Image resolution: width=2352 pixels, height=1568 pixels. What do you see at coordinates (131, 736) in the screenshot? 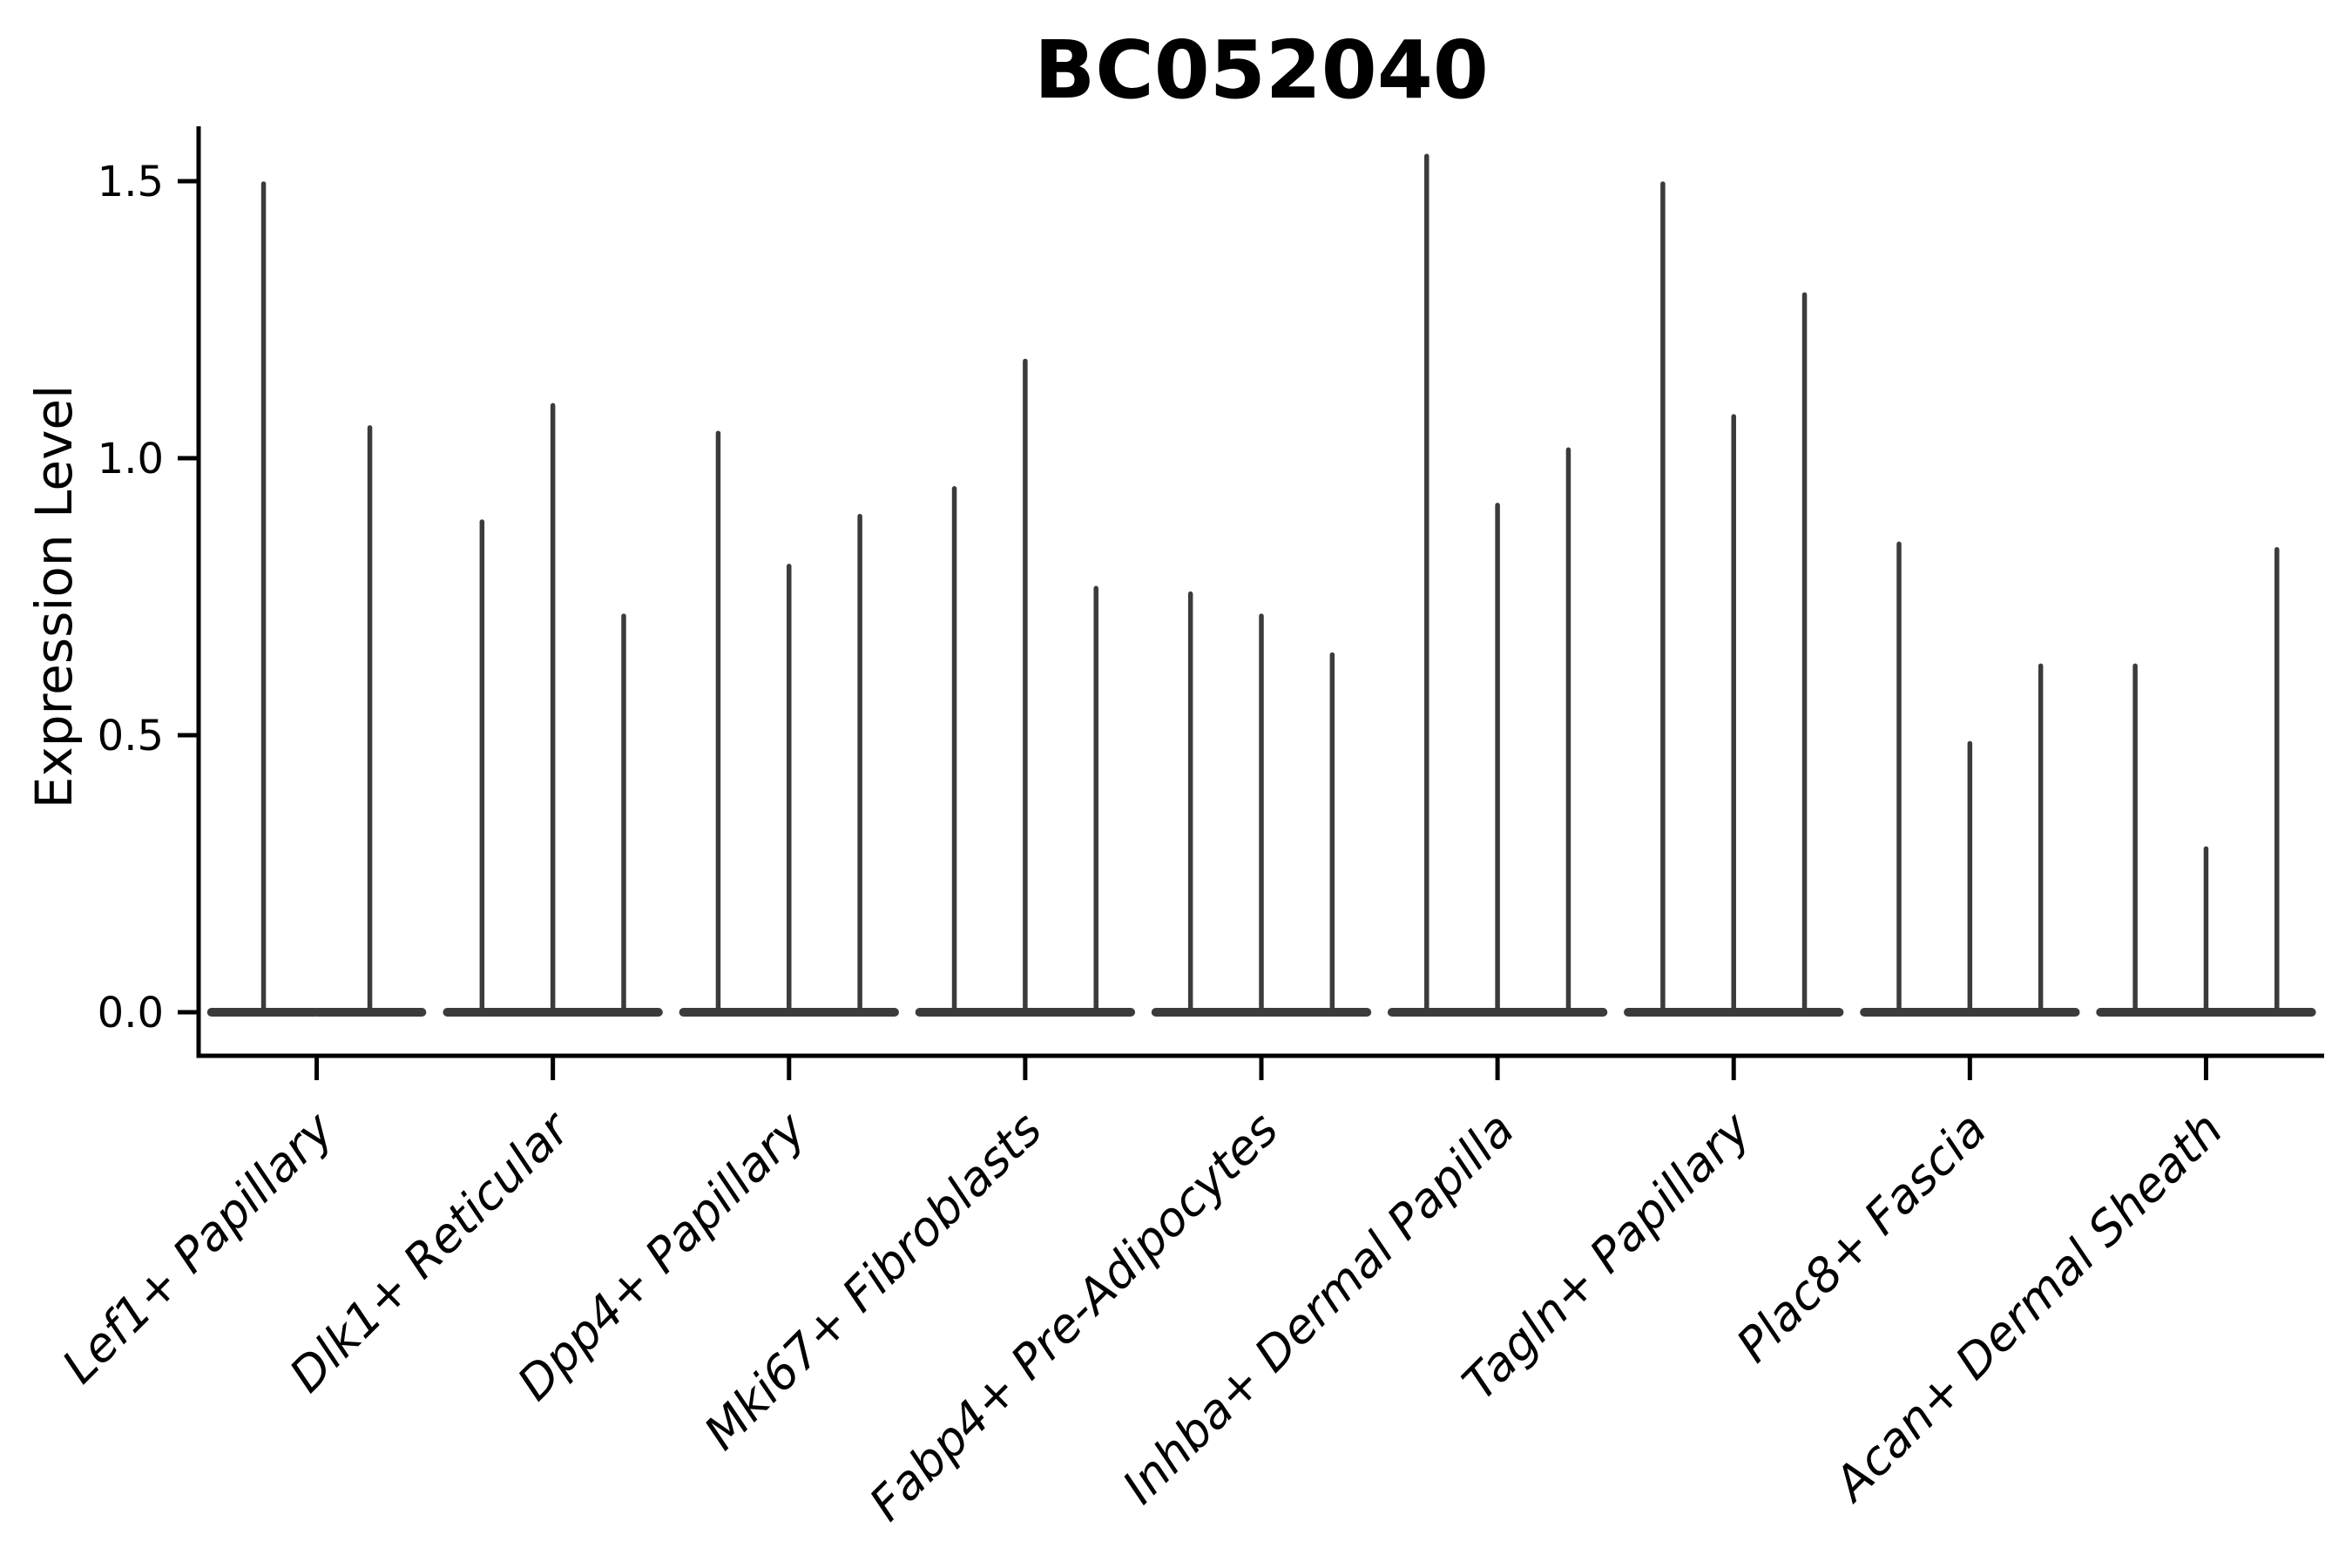
I see `y-tick-label: 0.5` at bounding box center [131, 736].